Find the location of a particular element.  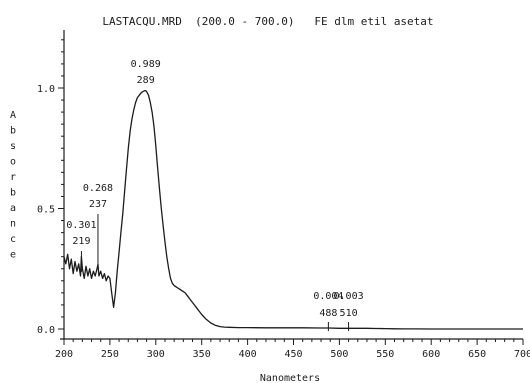

y-axis-label-letter: n is located at coordinates (13, 224).